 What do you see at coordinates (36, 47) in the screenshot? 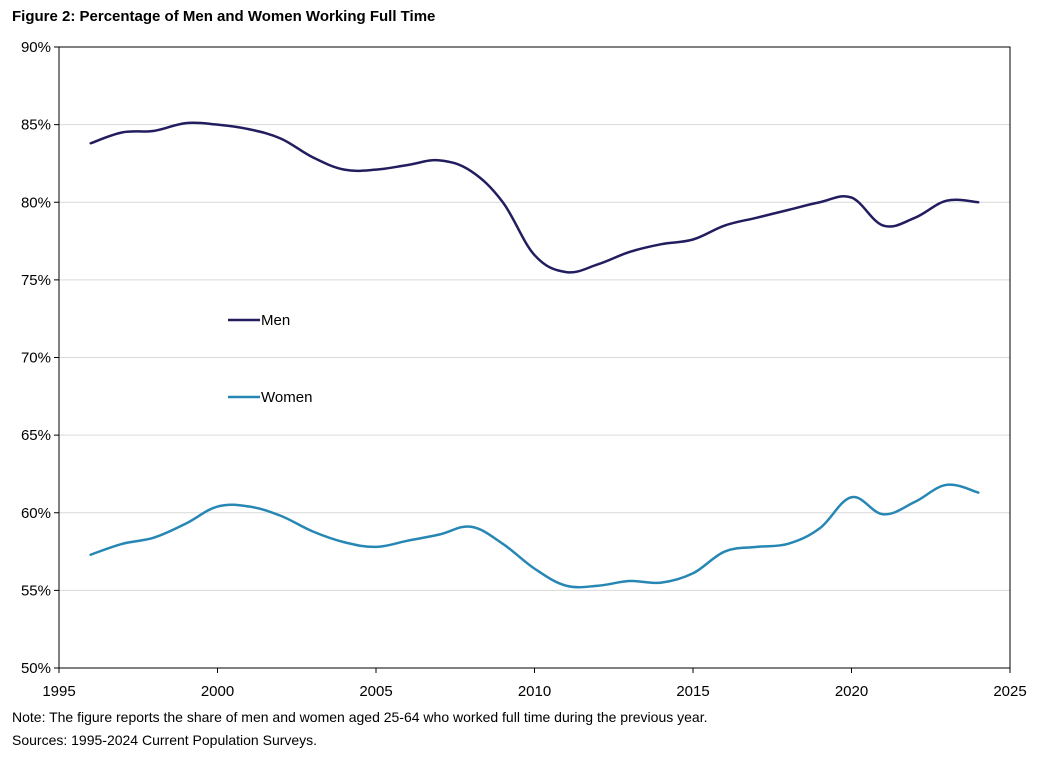
I see `y-tick-label: 90%` at bounding box center [36, 47].